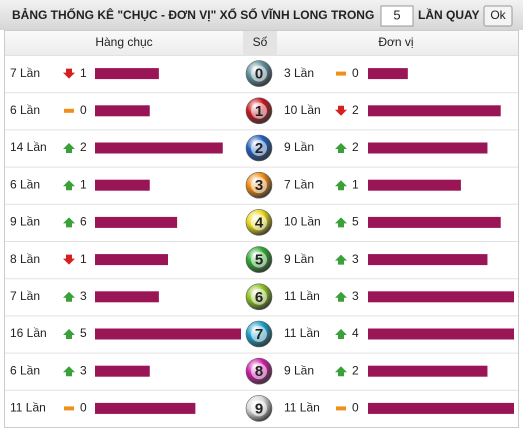 Image resolution: width=523 pixels, height=432 pixels. I want to click on column-header: Đơn vị, so click(395, 42).